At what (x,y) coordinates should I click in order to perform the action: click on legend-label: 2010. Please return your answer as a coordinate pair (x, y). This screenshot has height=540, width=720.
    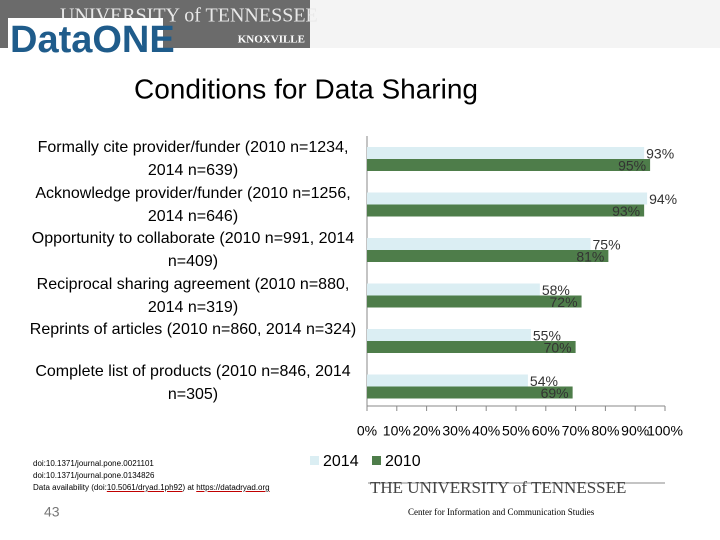
    Looking at the image, I should click on (403, 461).